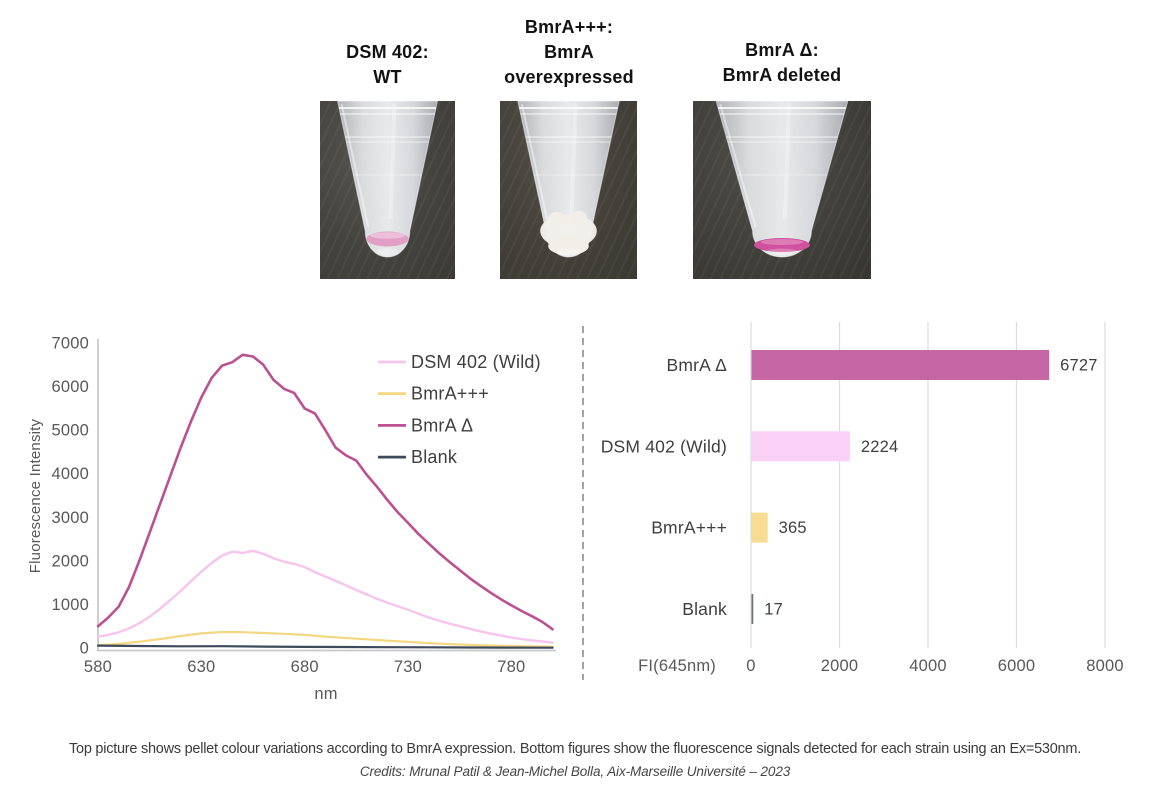  Describe the element at coordinates (569, 27) in the screenshot. I see `tube-title-line: BmrA+++:` at that location.